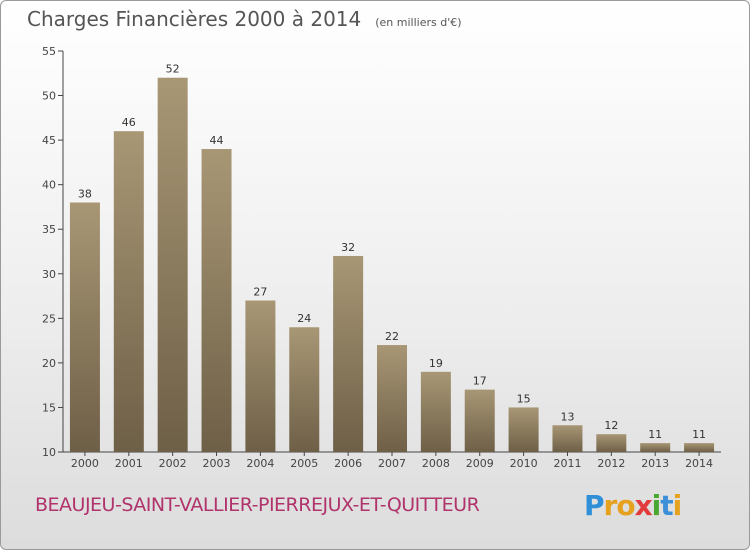 The height and width of the screenshot is (550, 750). I want to click on logo-letter: t, so click(666, 505).